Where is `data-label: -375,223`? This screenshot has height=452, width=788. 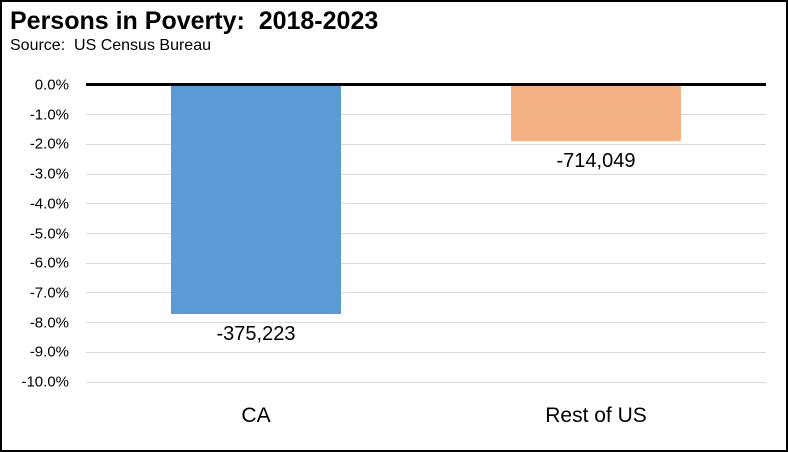
data-label: -375,223 is located at coordinates (256, 333).